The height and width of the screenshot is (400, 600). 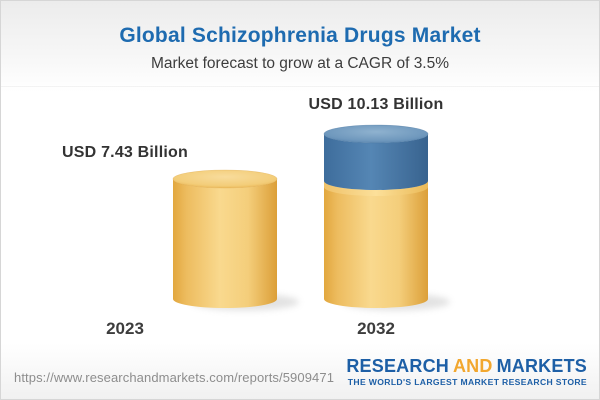 I want to click on logo-word-research: RESEARCH, so click(x=397, y=366).